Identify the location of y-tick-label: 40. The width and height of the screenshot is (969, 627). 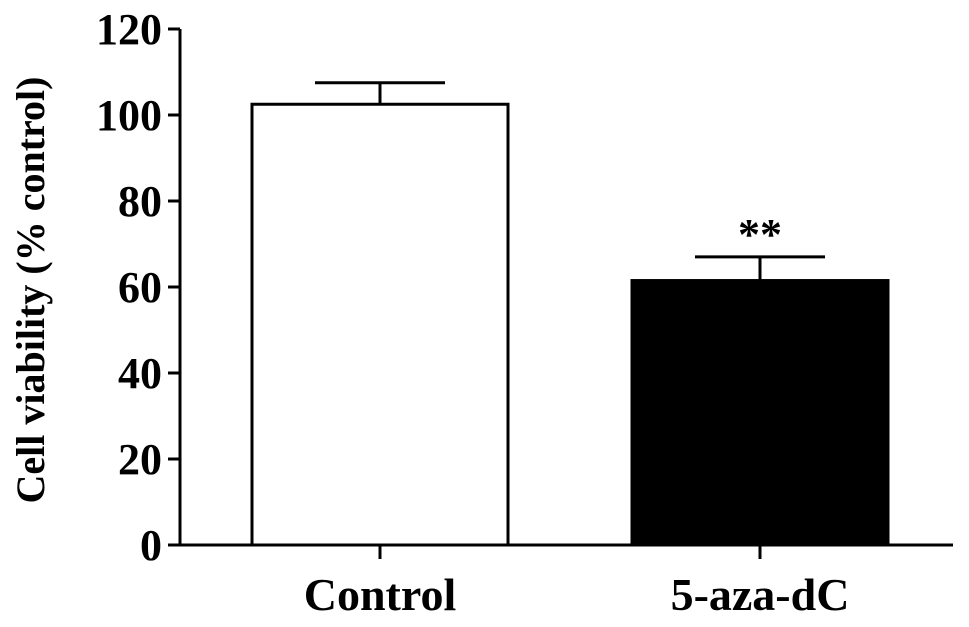
(140, 373).